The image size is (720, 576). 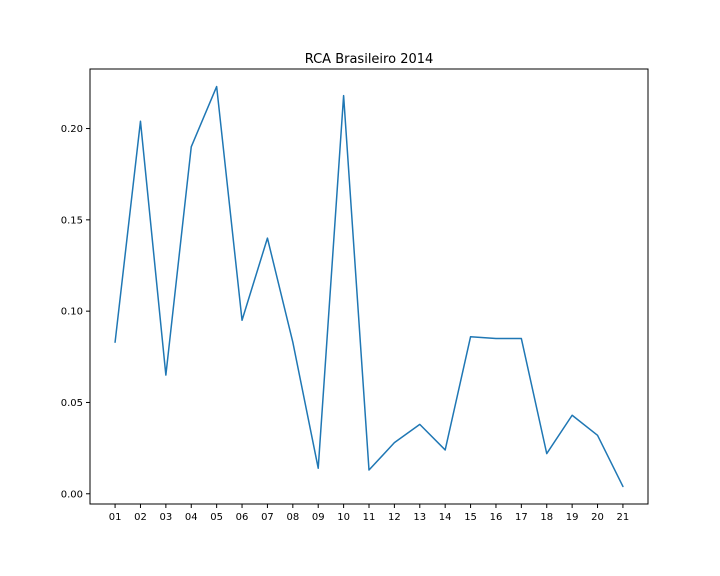 What do you see at coordinates (369, 517) in the screenshot?
I see `x-tick-label: 11` at bounding box center [369, 517].